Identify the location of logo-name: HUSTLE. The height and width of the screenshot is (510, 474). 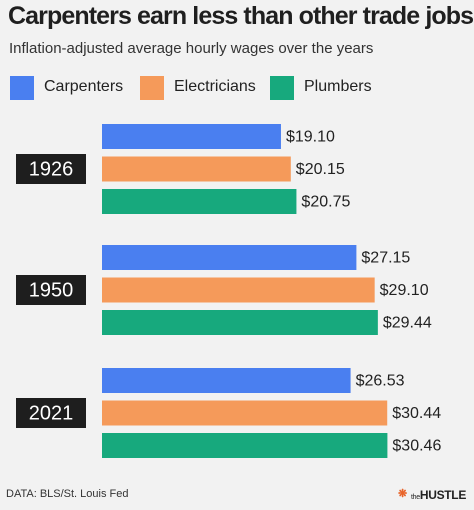
(443, 495).